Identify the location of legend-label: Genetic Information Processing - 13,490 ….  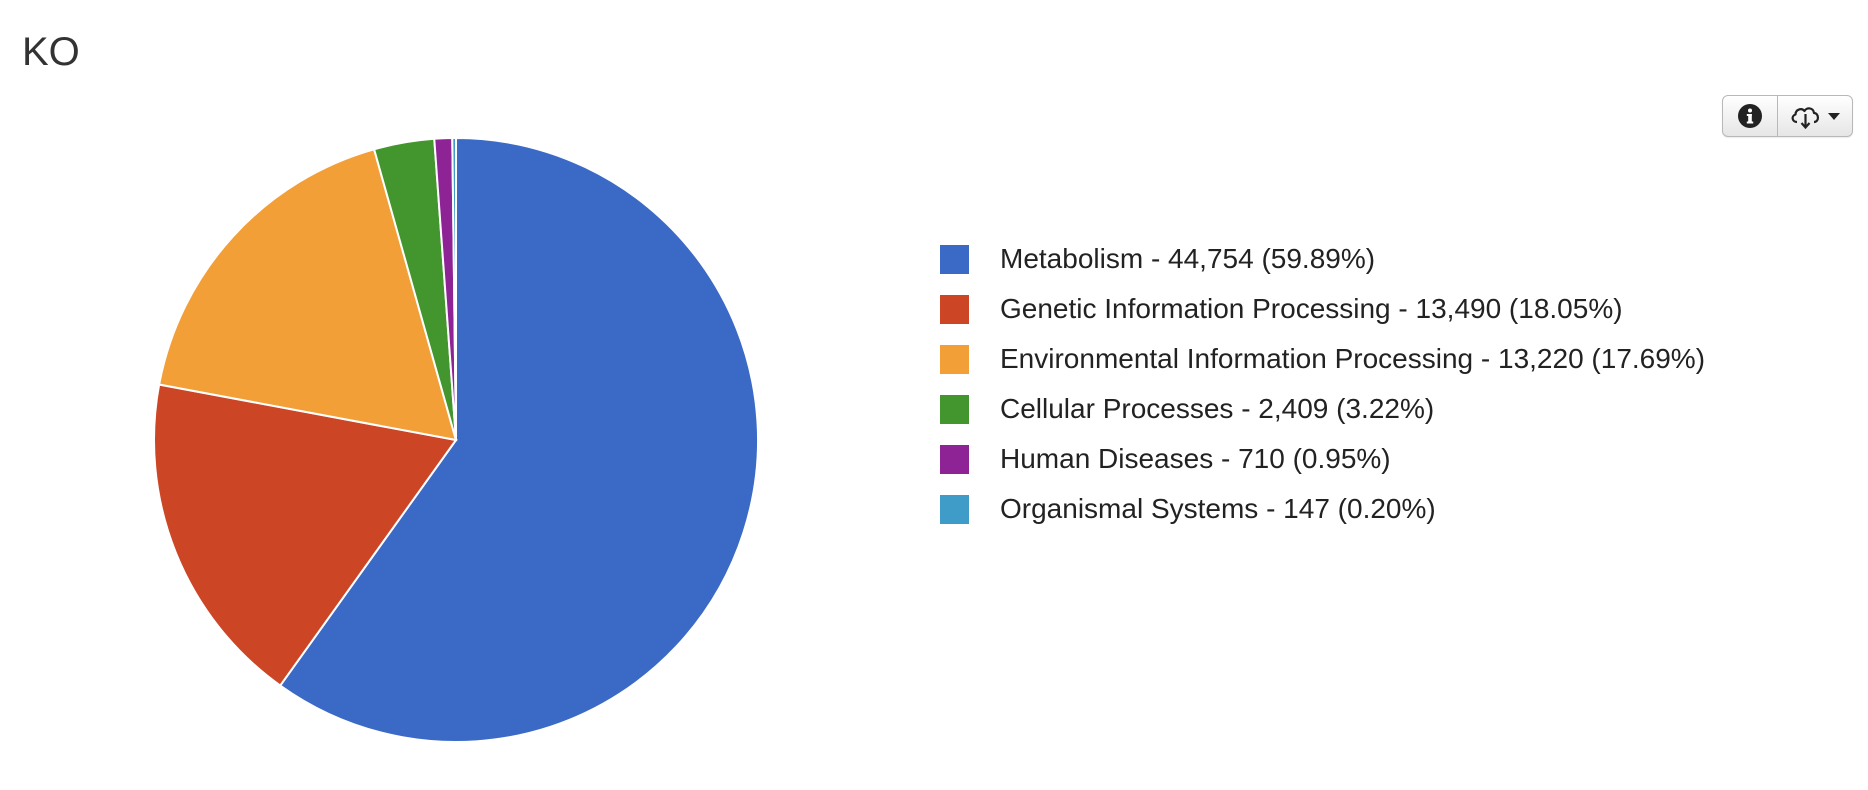
(1311, 308).